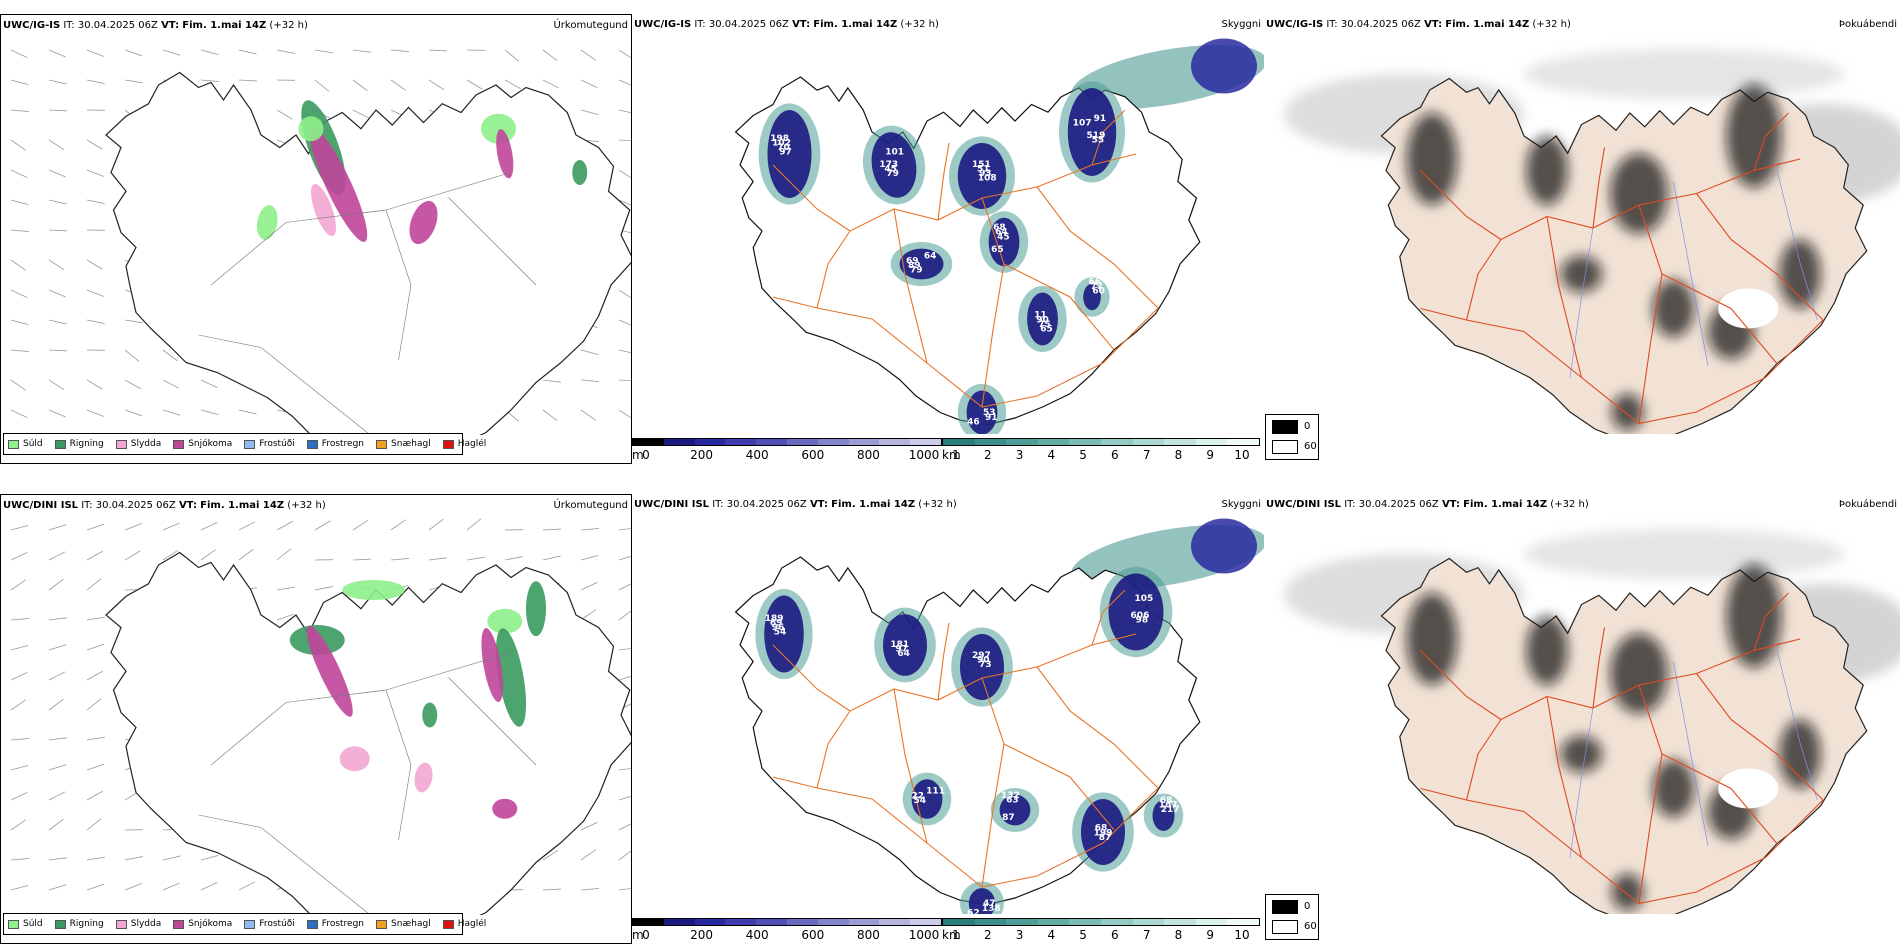 Image resolution: width=1900 pixels, height=950 pixels. I want to click on visibility-value-label: 108, so click(987, 179).